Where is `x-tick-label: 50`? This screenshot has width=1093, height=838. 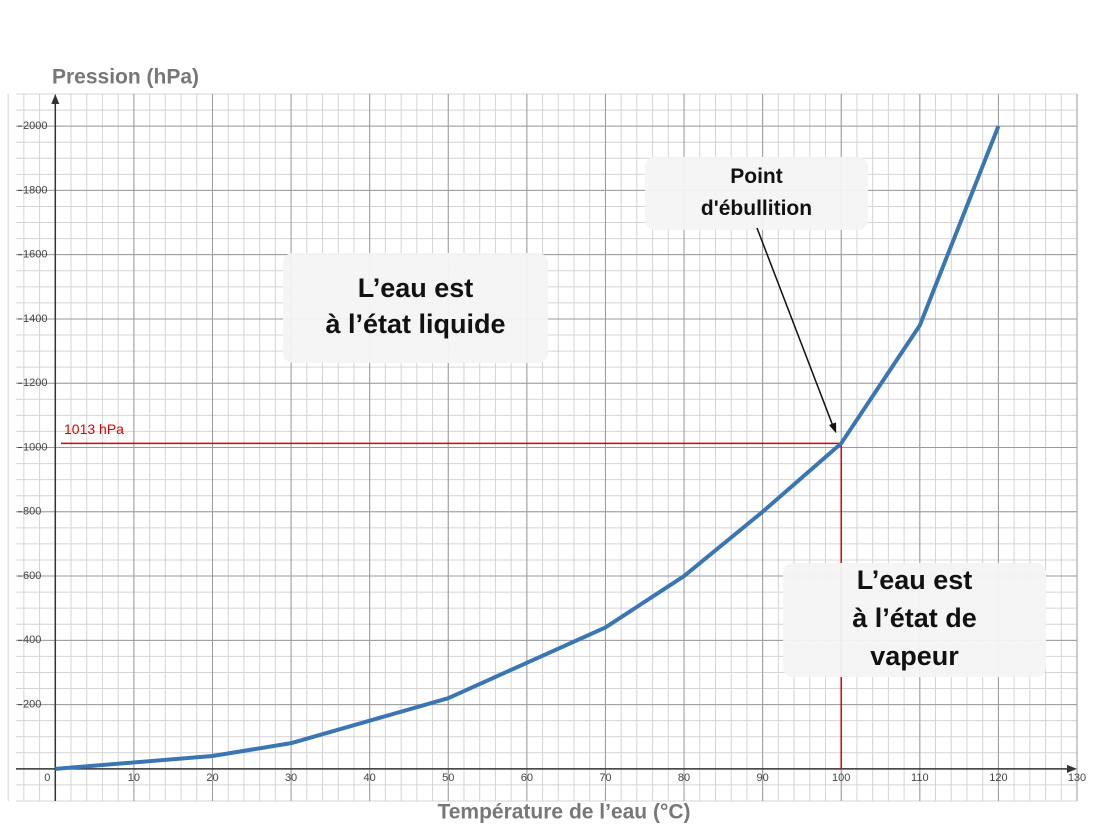
x-tick-label: 50 is located at coordinates (448, 778).